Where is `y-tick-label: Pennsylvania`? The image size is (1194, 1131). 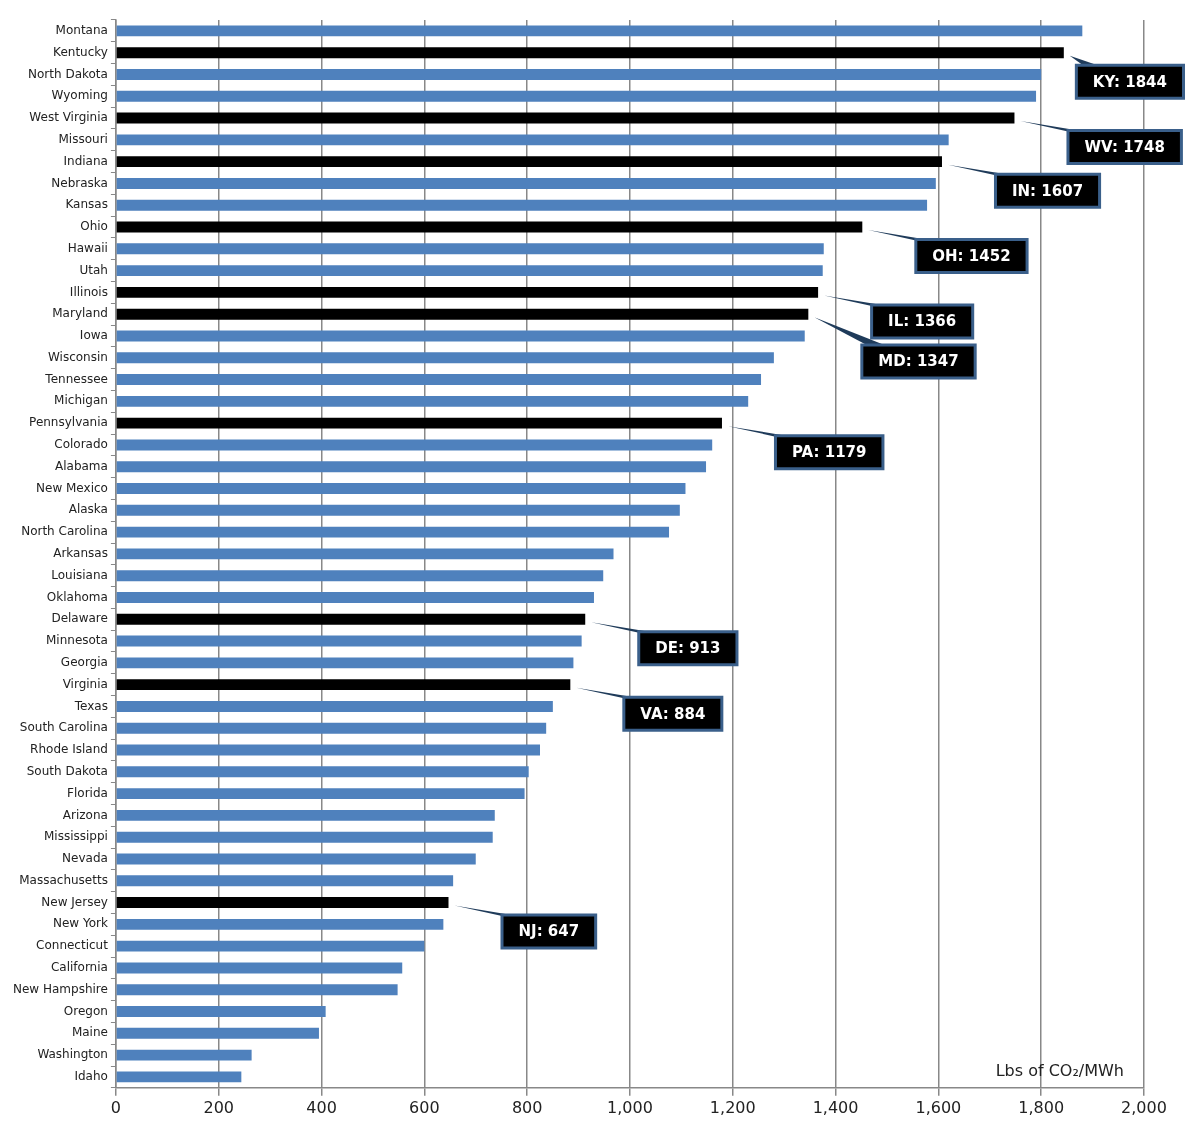
y-tick-label: Pennsylvania is located at coordinates (68, 422).